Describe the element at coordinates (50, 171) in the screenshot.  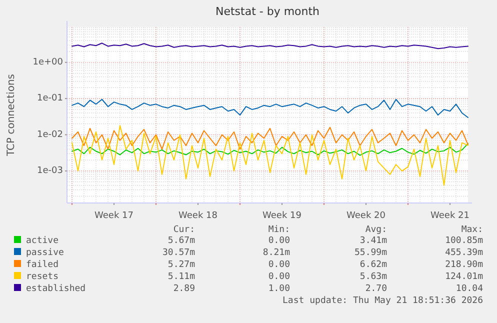
I see `y-tick-label: 1e-03` at that location.